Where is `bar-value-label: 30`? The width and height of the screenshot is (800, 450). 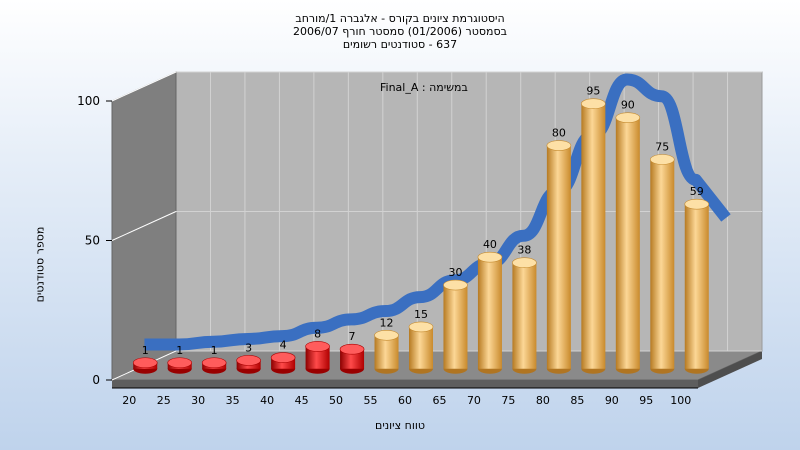 bar-value-label: 30 is located at coordinates (455, 272).